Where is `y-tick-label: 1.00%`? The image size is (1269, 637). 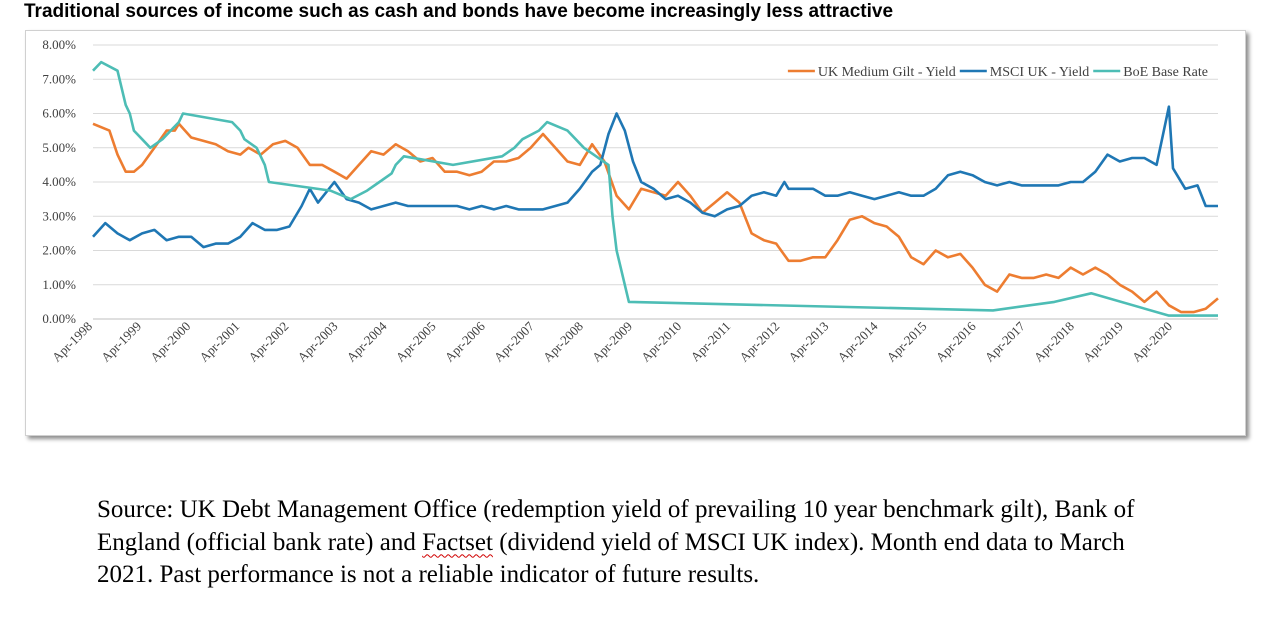
y-tick-label: 1.00% is located at coordinates (59, 284).